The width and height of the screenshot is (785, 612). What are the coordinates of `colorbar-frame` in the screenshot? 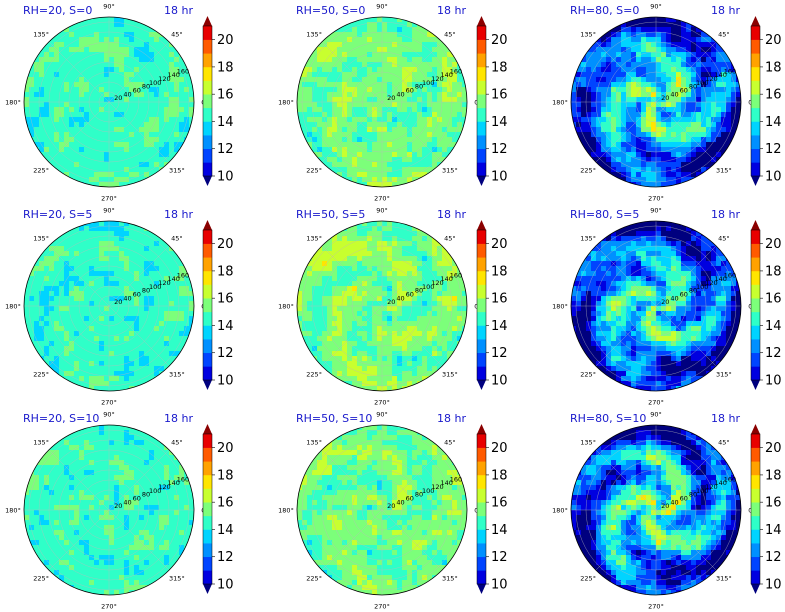 It's located at (755, 509).